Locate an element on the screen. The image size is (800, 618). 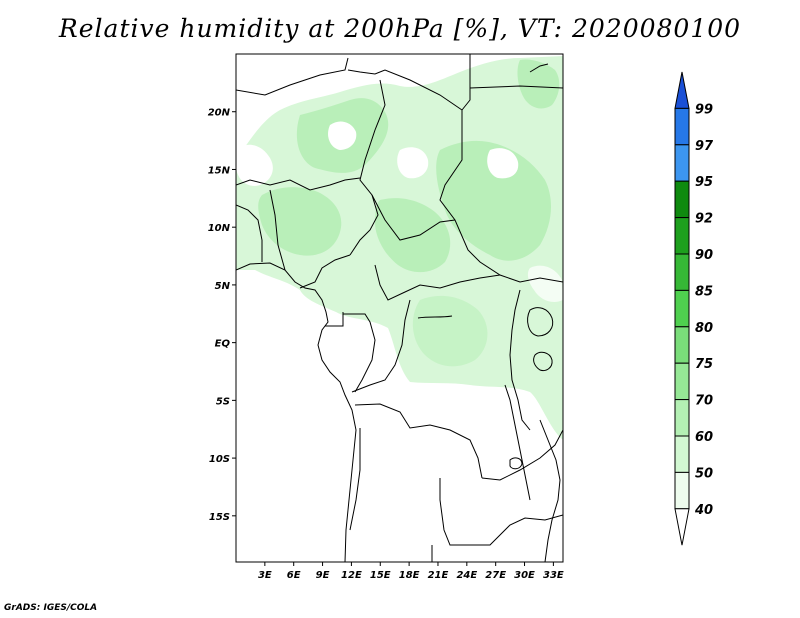
colorbar-bottom-arrow is located at coordinates (682, 527).